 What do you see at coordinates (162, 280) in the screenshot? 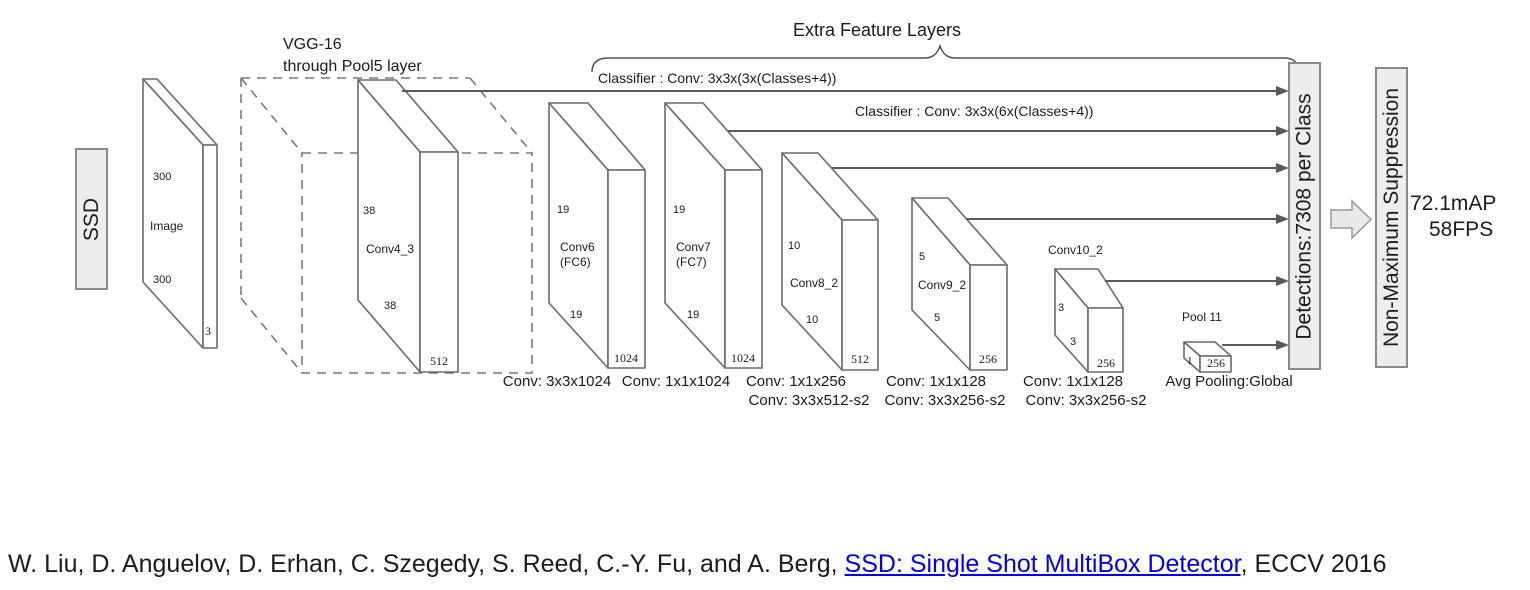
I see `image-dim2: 300` at bounding box center [162, 280].